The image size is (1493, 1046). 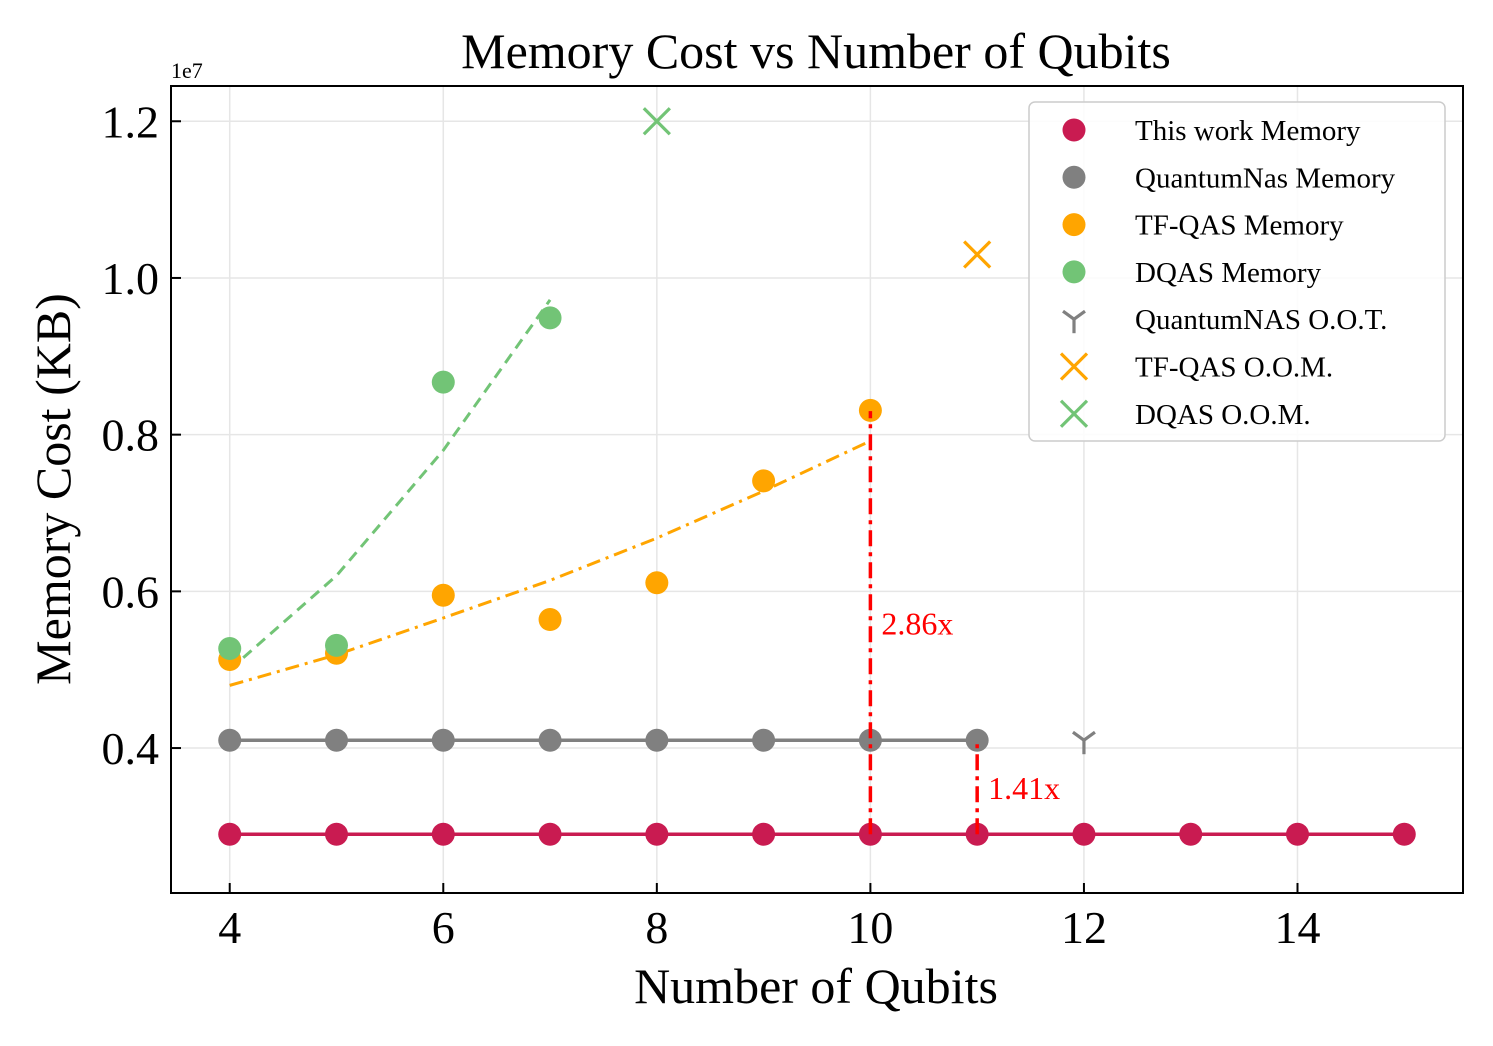 I want to click on series-quantumnas-o-o-t, so click(x=1084, y=742).